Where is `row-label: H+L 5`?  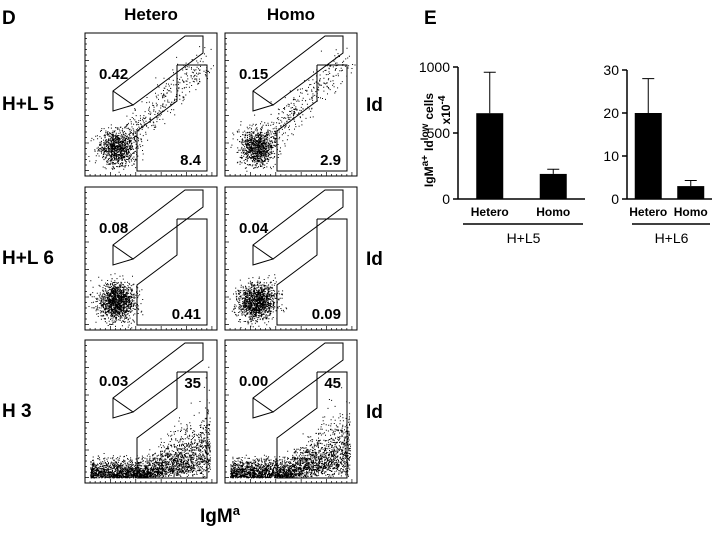
row-label: H+L 5 is located at coordinates (28, 104).